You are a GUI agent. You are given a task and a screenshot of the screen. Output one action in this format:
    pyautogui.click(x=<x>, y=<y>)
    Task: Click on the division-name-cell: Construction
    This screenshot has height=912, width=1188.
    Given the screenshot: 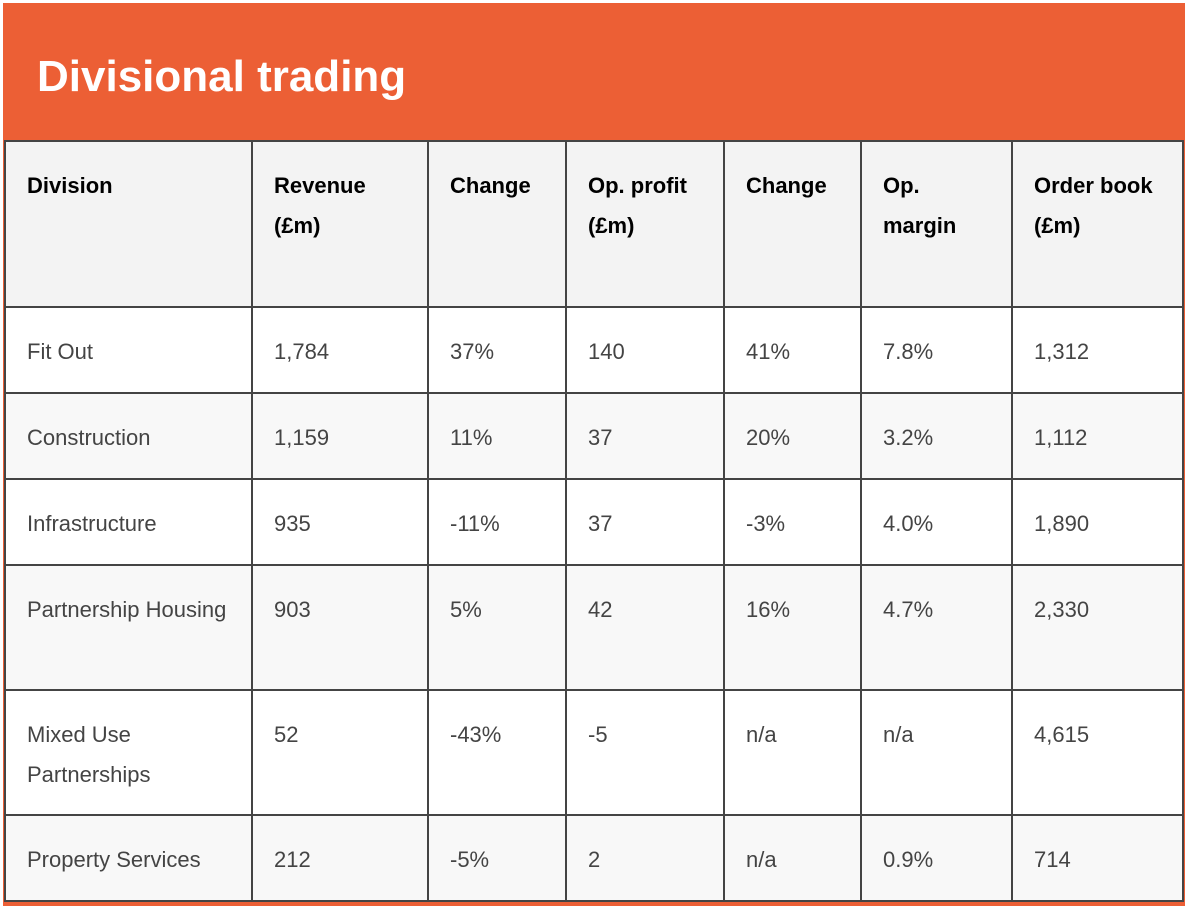 What is the action you would take?
    pyautogui.click(x=128, y=436)
    